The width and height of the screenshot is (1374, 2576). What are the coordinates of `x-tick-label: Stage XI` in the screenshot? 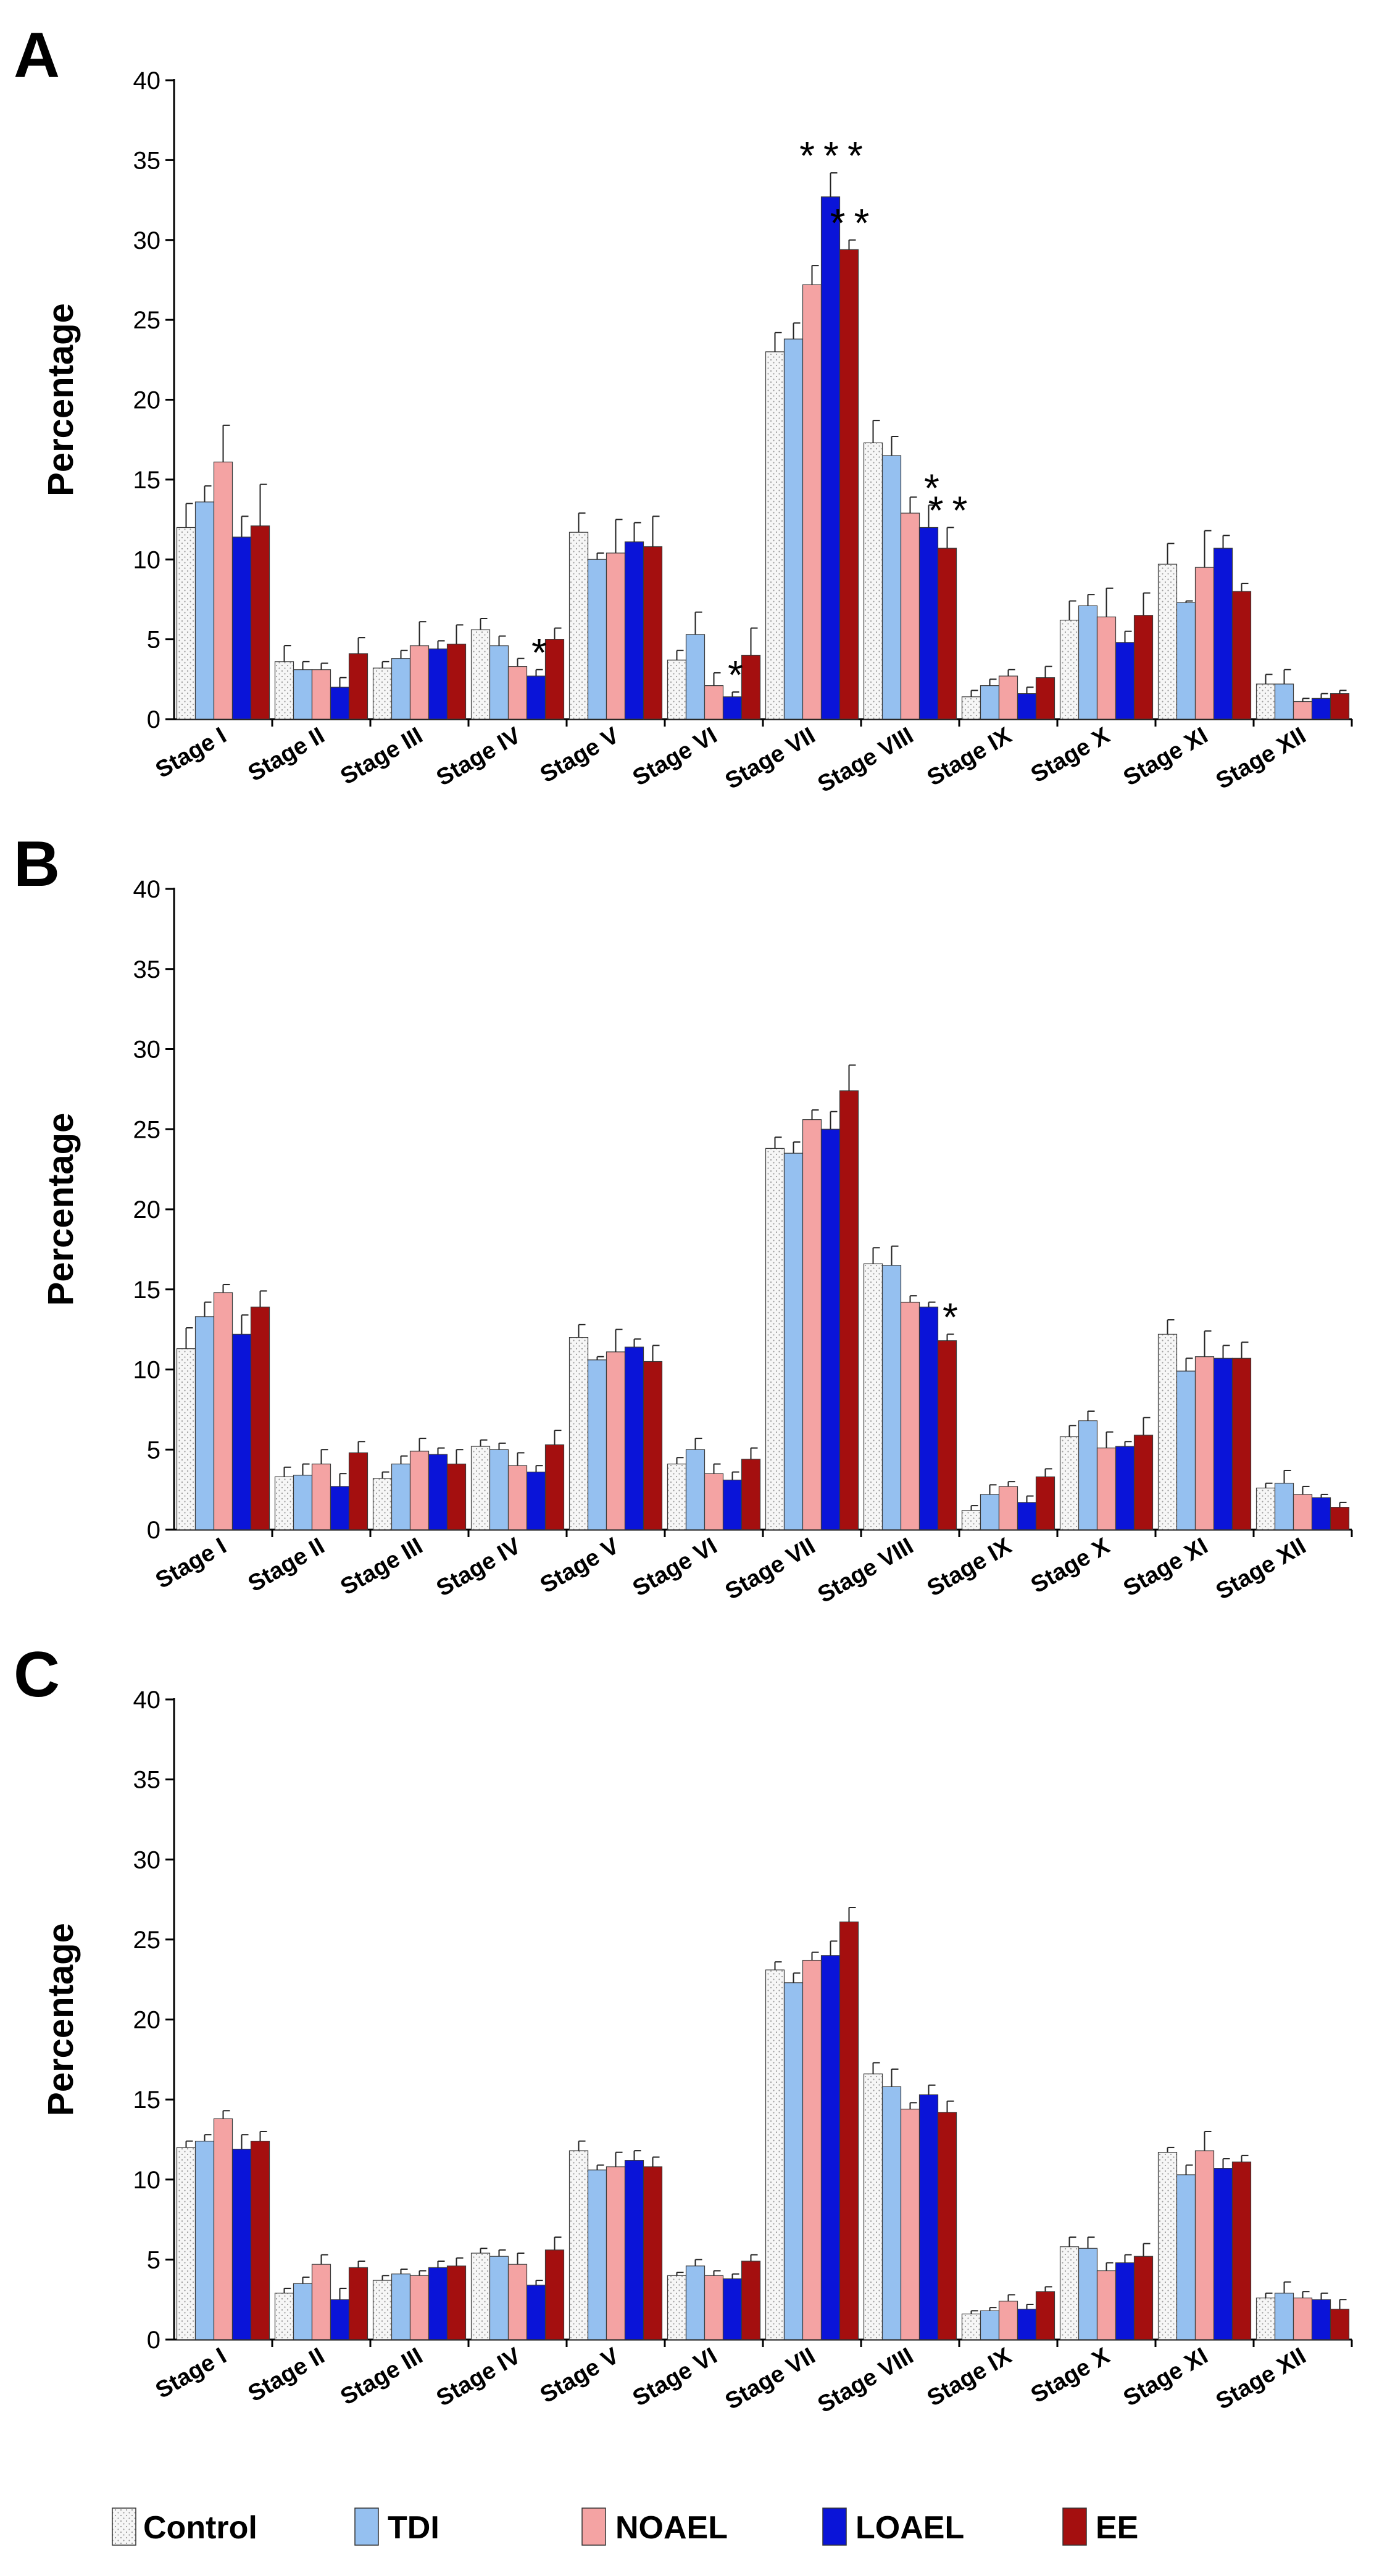 It's located at (1165, 1567).